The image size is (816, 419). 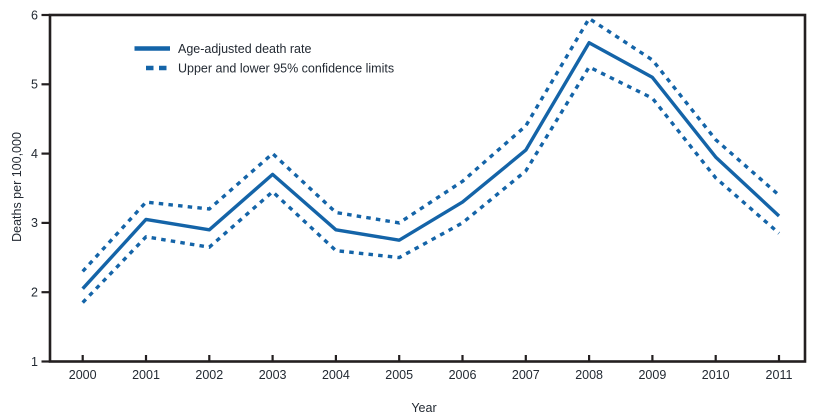 I want to click on x-tick-label: 2009, so click(x=652, y=375).